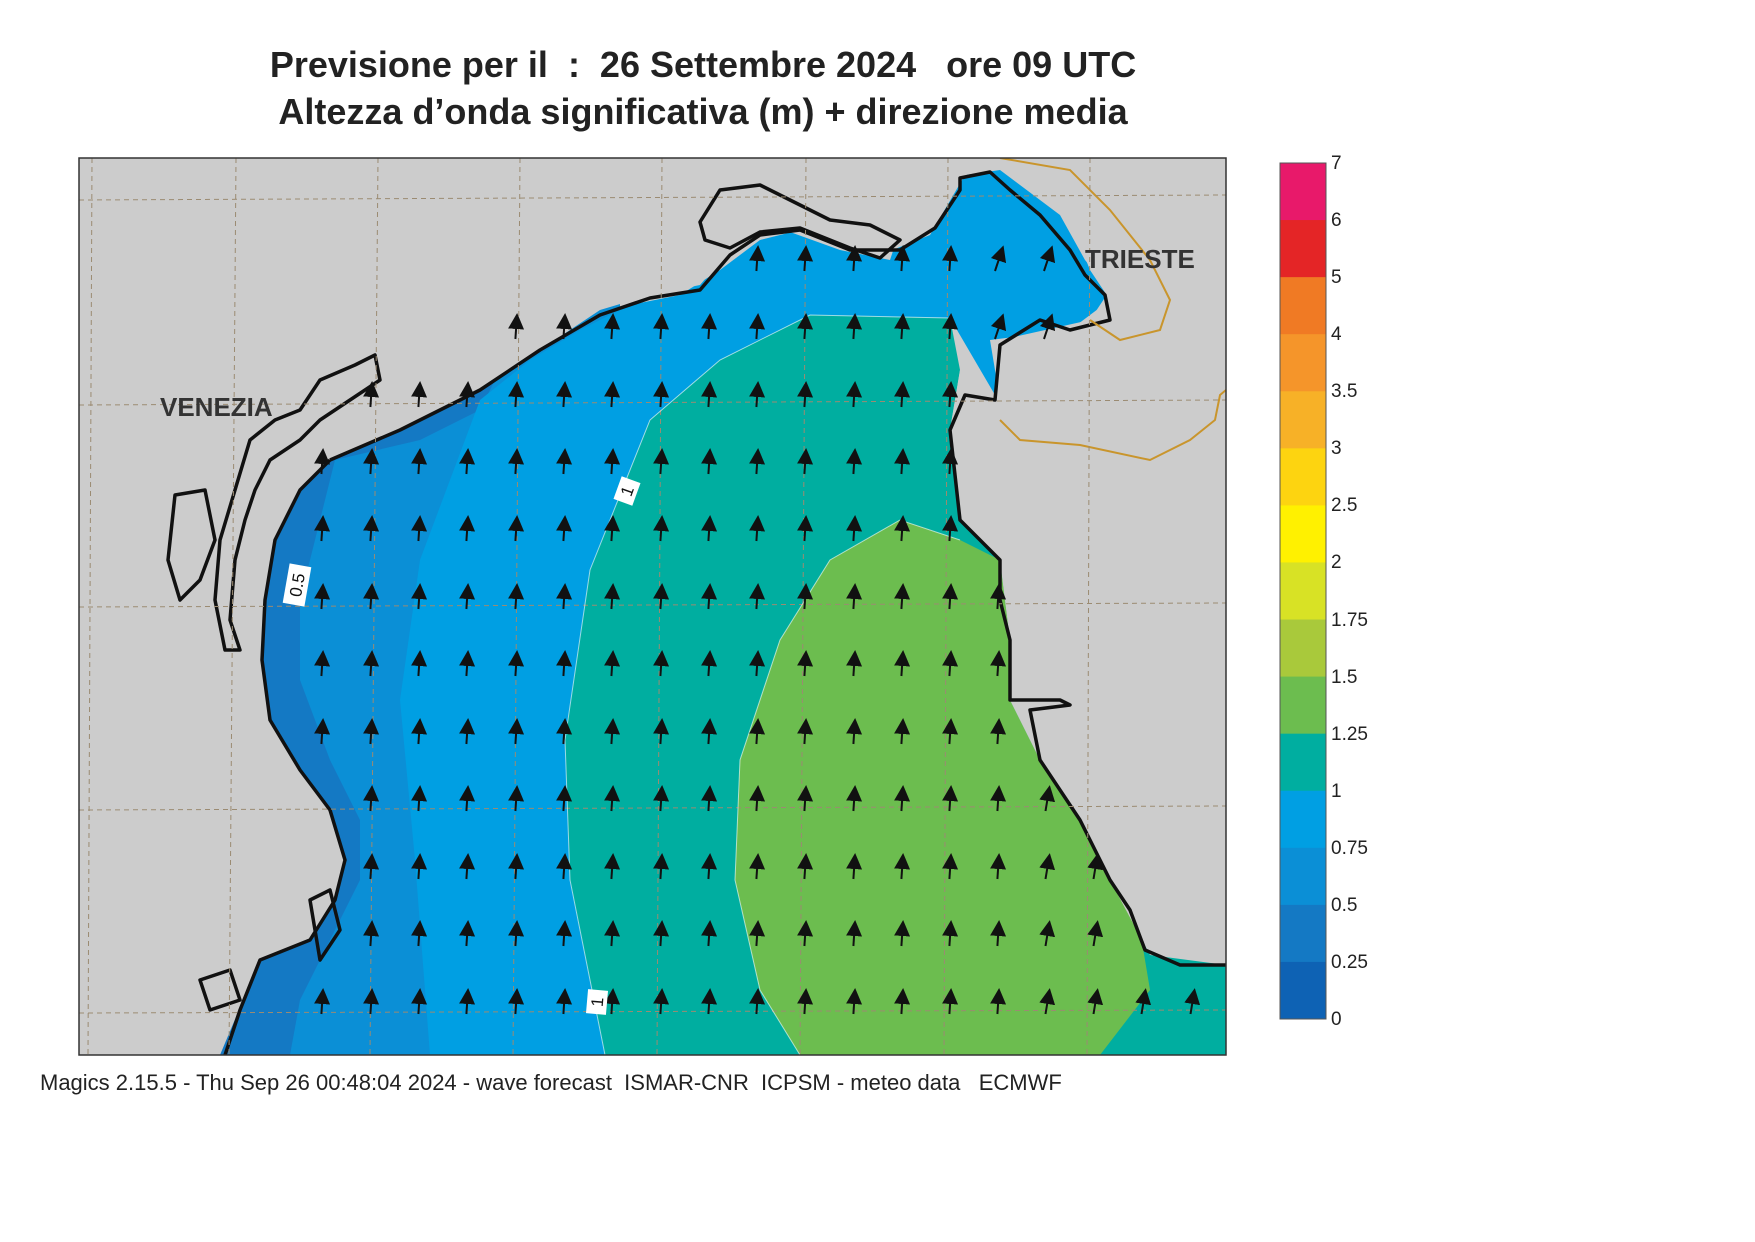 The width and height of the screenshot is (1755, 1242). What do you see at coordinates (627, 491) in the screenshot?
I see `contour-label-one-north: 1` at bounding box center [627, 491].